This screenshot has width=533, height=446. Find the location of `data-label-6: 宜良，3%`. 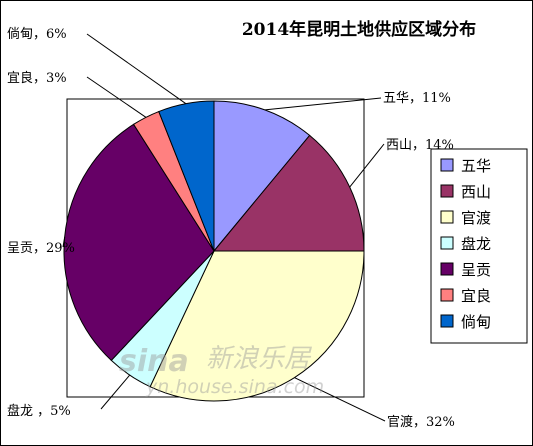

data-label-6: 宜良，3% is located at coordinates (37, 78).